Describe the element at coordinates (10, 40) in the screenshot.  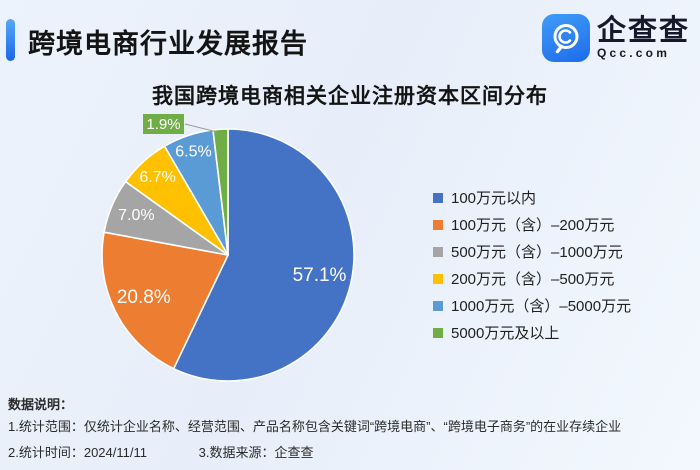
I see `title-accent-bar` at that location.